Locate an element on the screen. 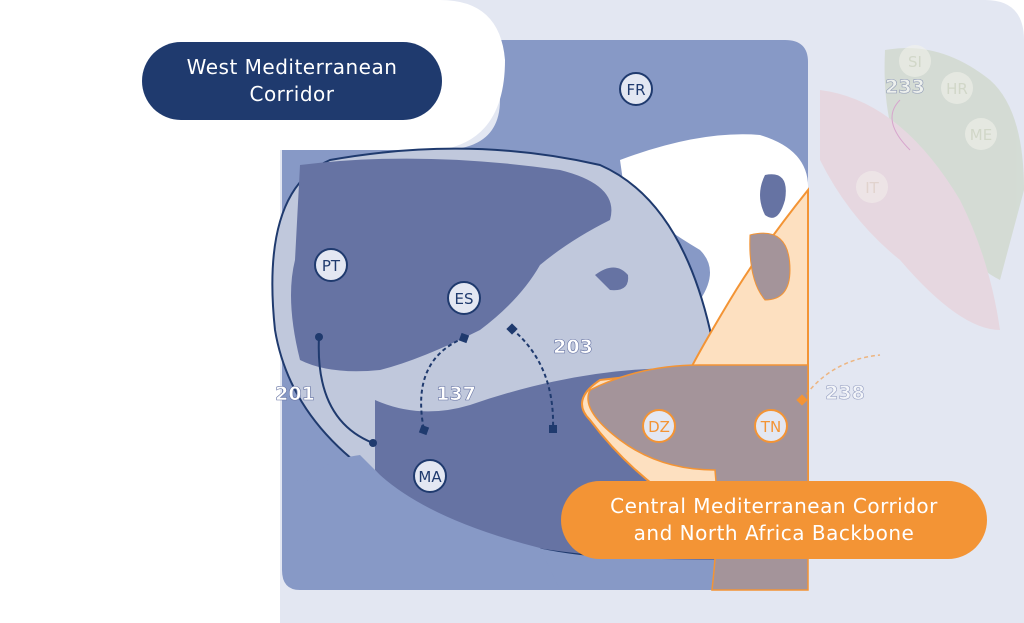 This screenshot has width=1024, height=623. link-label-201: 201 is located at coordinates (295, 394).